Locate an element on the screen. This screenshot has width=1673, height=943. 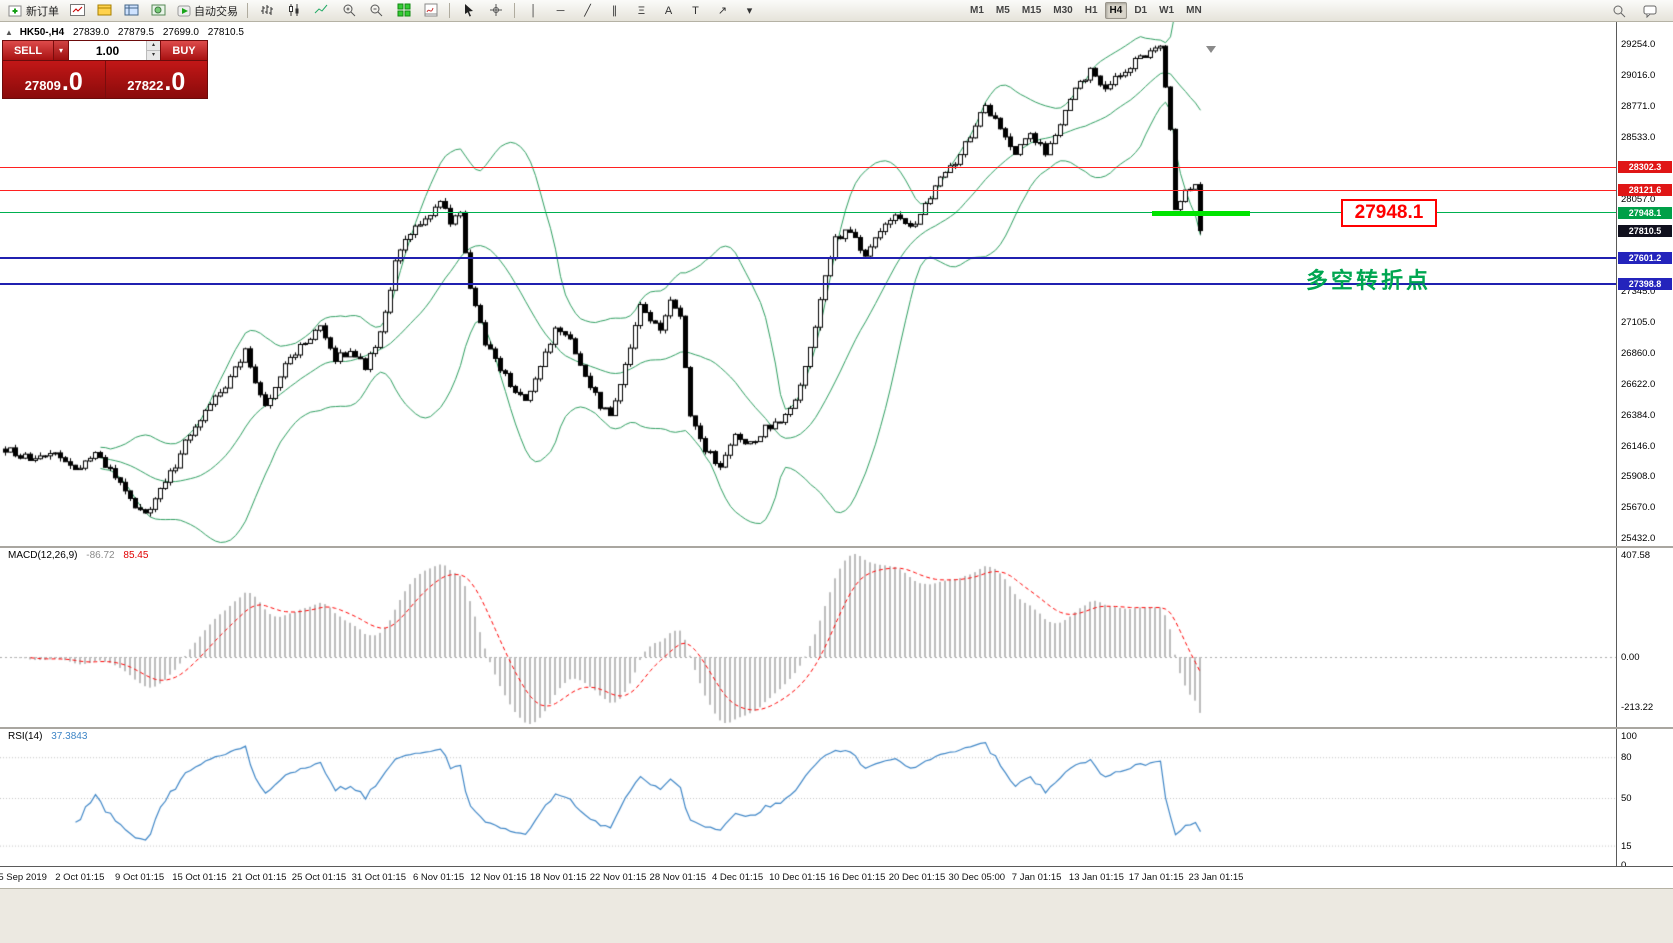
volume-decrease-button: ▾ is located at coordinates (153, 55).